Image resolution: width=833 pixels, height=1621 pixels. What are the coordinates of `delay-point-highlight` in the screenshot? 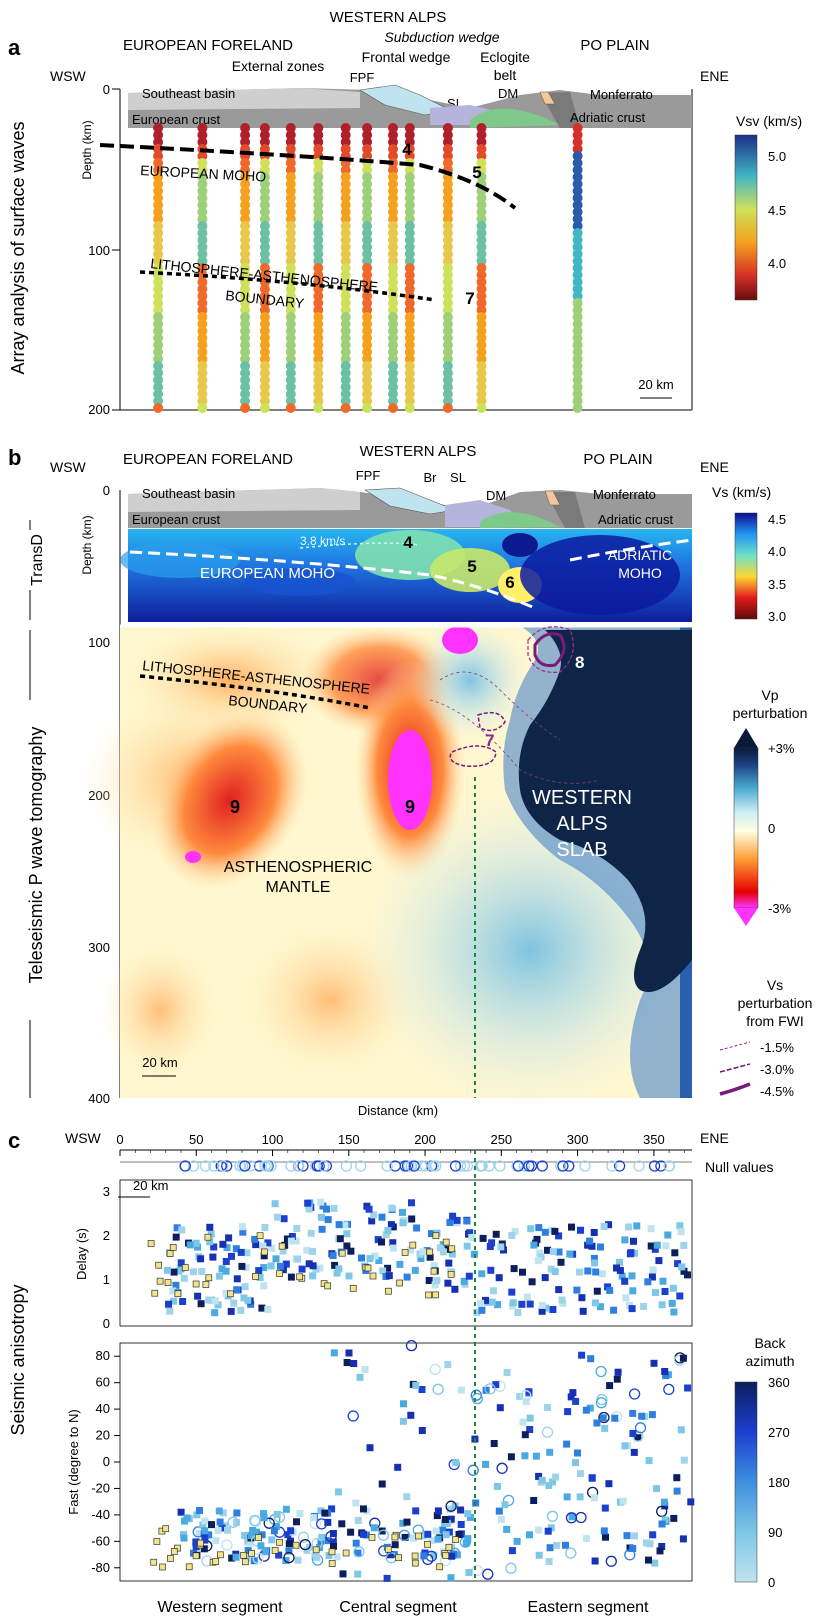 It's located at (413, 1245).